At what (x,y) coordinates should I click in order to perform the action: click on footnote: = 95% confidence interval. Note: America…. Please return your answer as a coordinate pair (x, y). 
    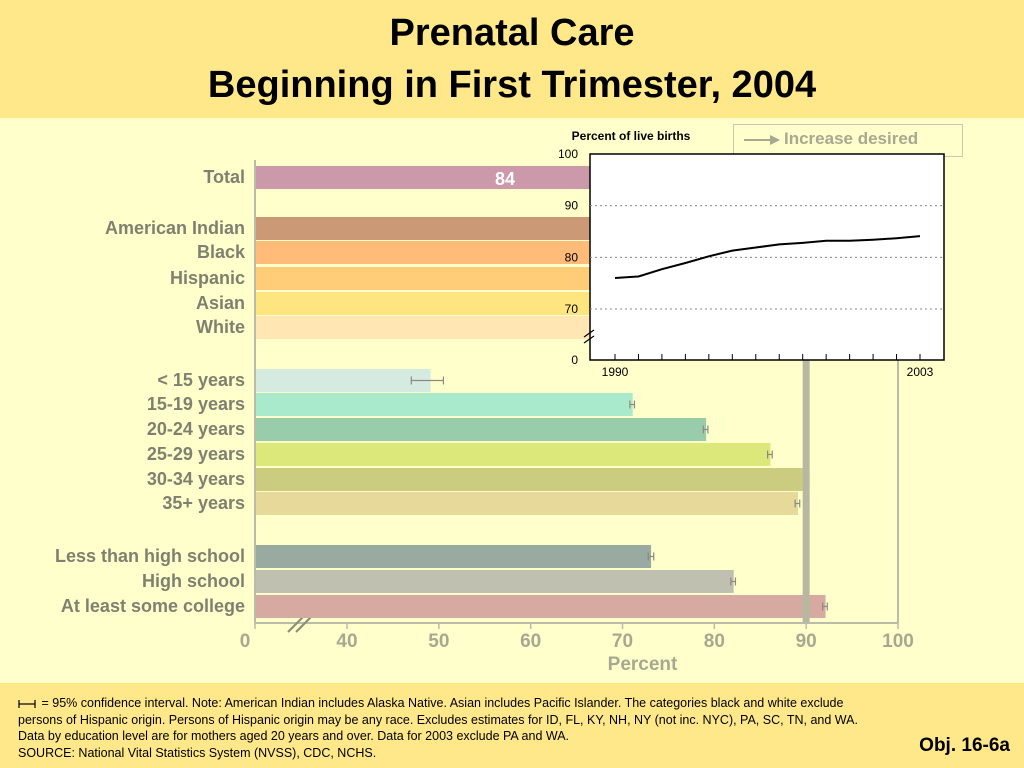
    Looking at the image, I should click on (448, 728).